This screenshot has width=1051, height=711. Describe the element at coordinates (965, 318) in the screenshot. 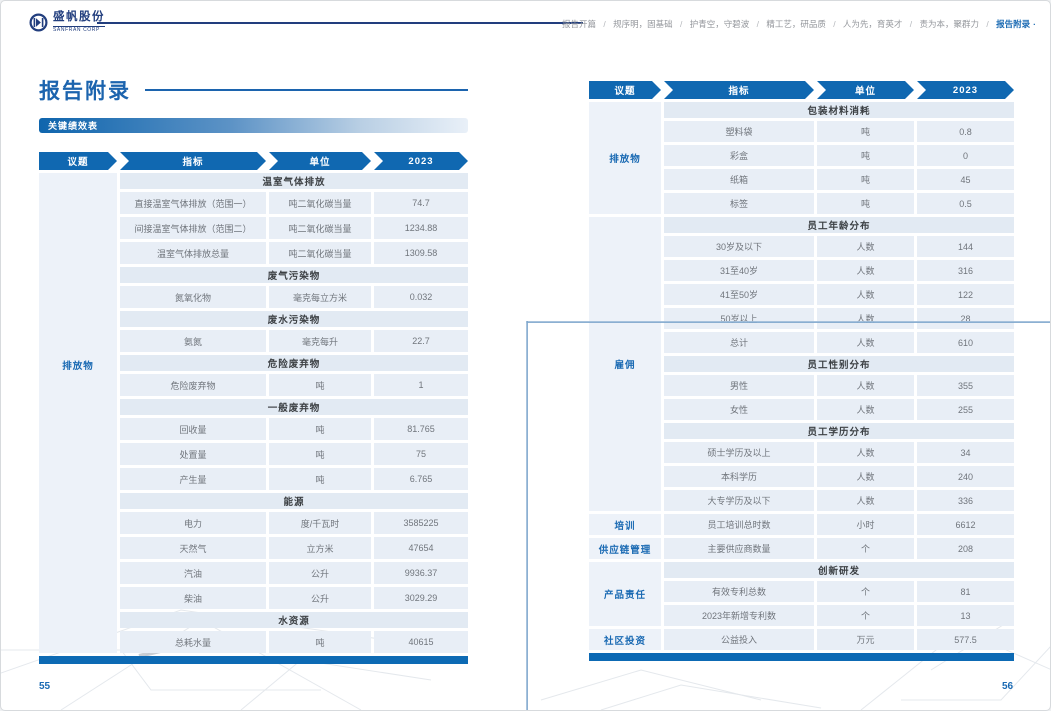

I see `value-cell: 28` at that location.